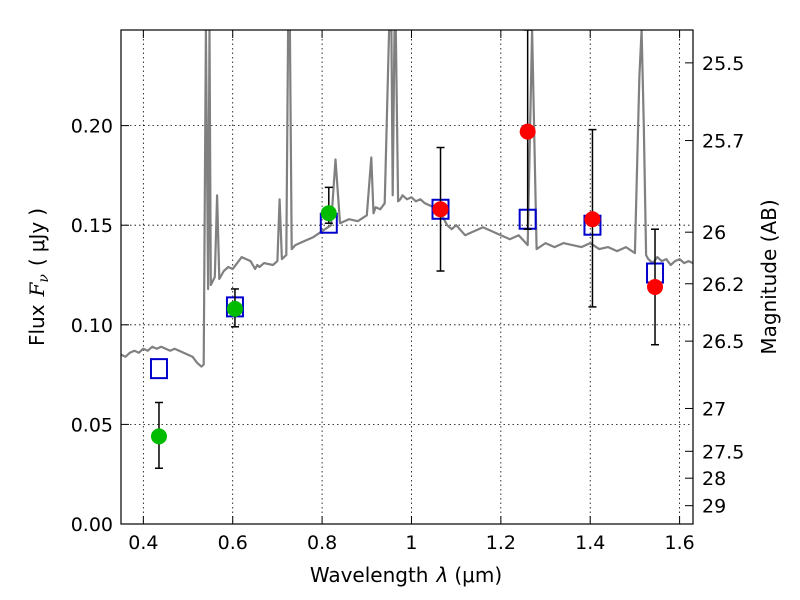 The height and width of the screenshot is (600, 800). I want to click on y-tick-label: 0.05, so click(92, 425).